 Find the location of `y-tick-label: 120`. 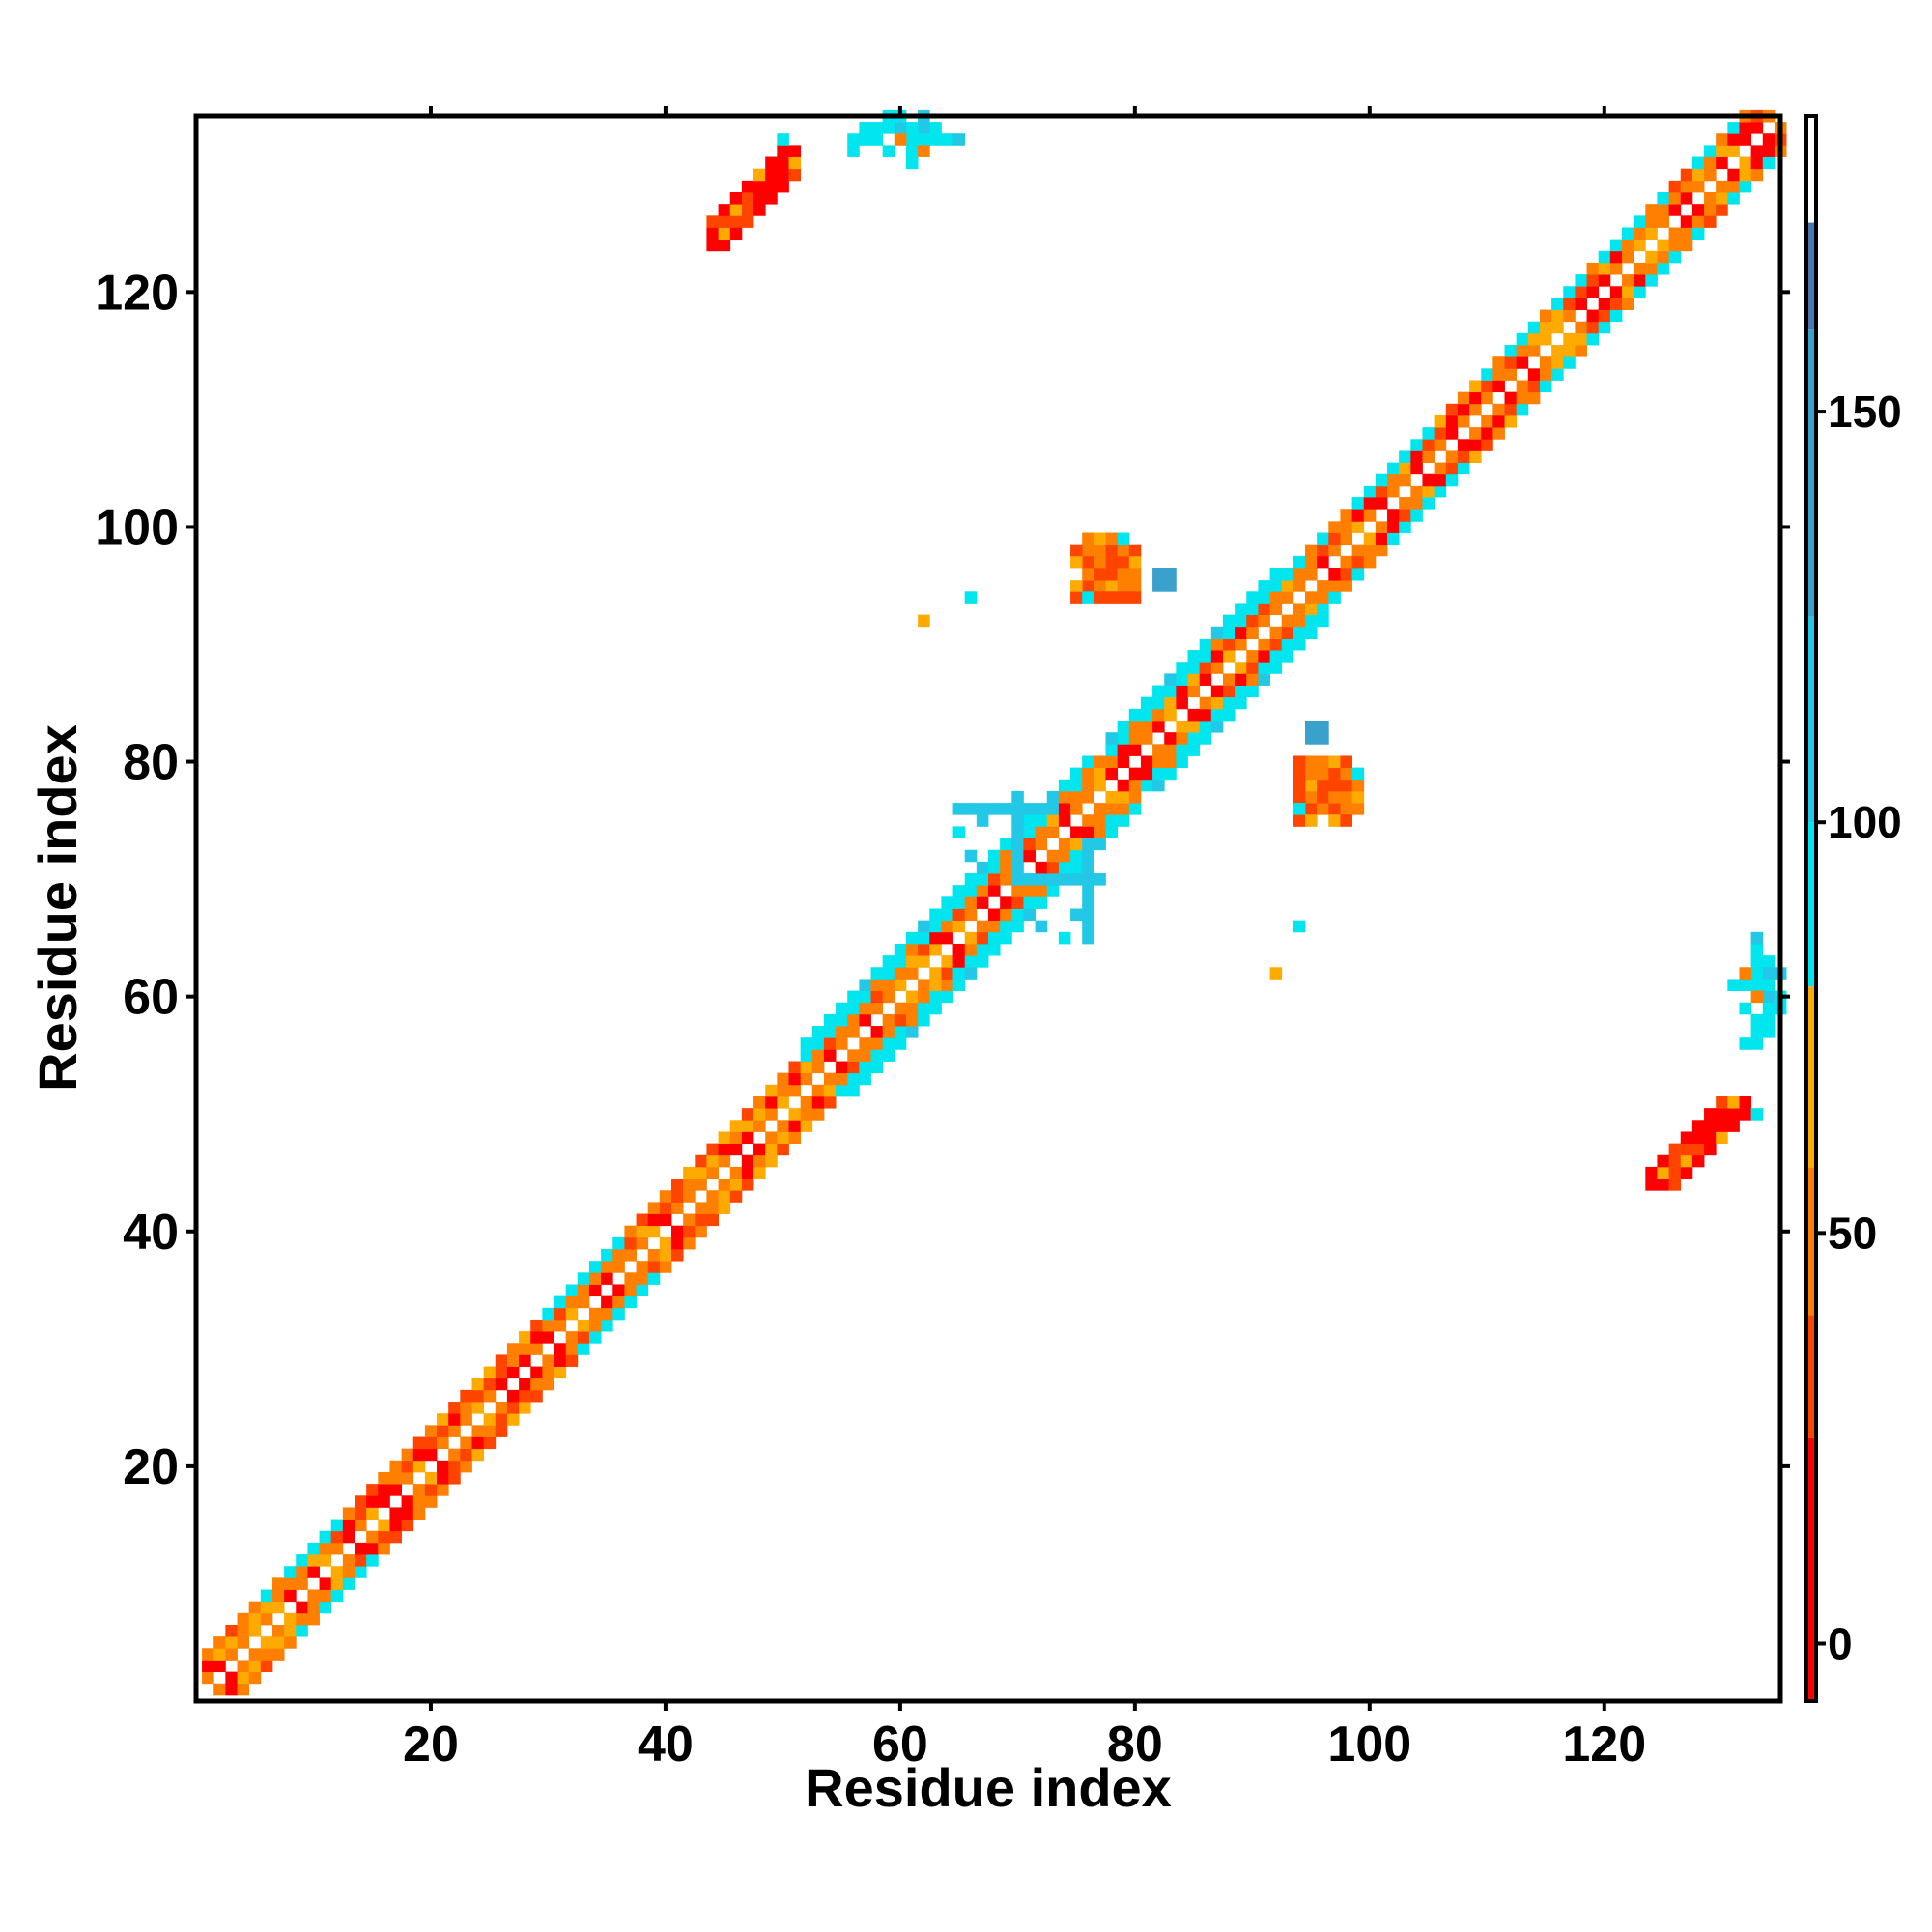

y-tick-label: 120 is located at coordinates (137, 293).